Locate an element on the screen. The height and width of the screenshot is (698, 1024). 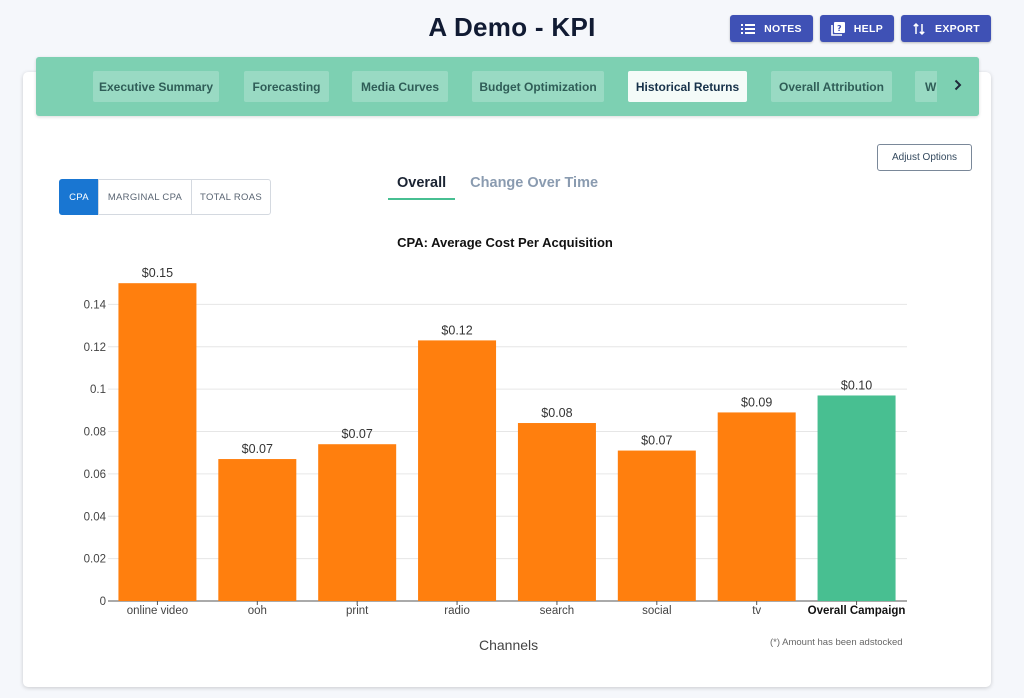
x-tick-label: online video is located at coordinates (157, 611).